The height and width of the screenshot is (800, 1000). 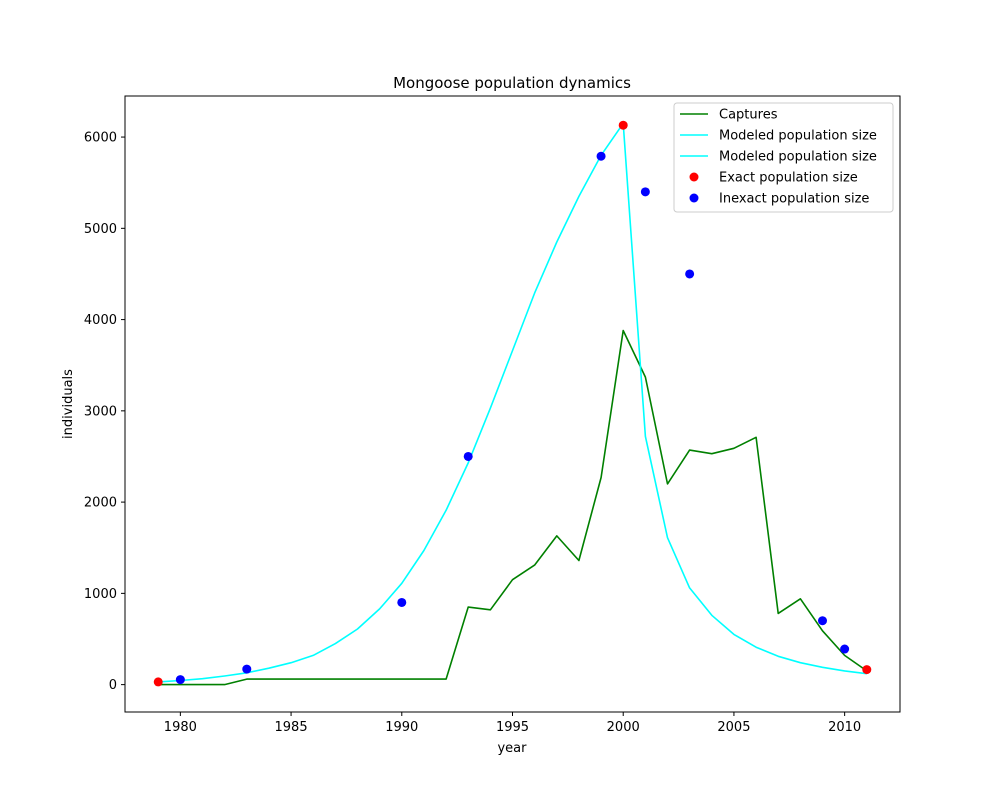 I want to click on x-tick-label: 1995, so click(x=512, y=727).